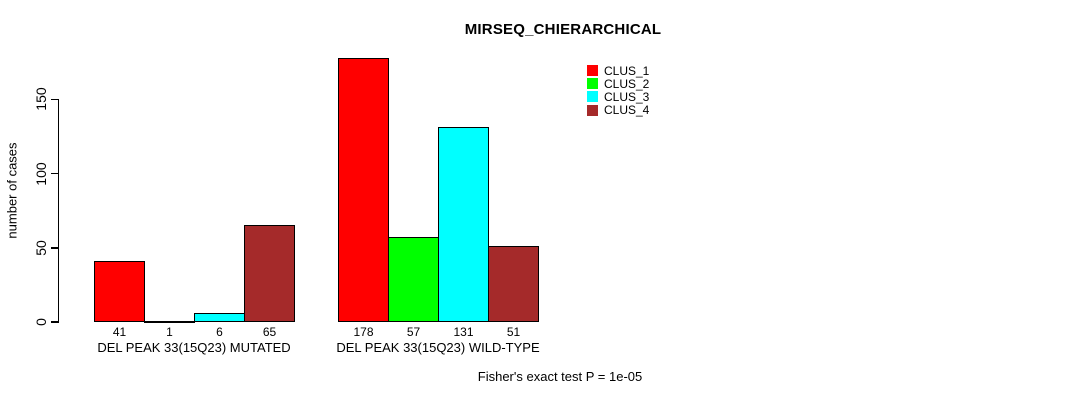  I want to click on bar-value-label: 51, so click(513, 332).